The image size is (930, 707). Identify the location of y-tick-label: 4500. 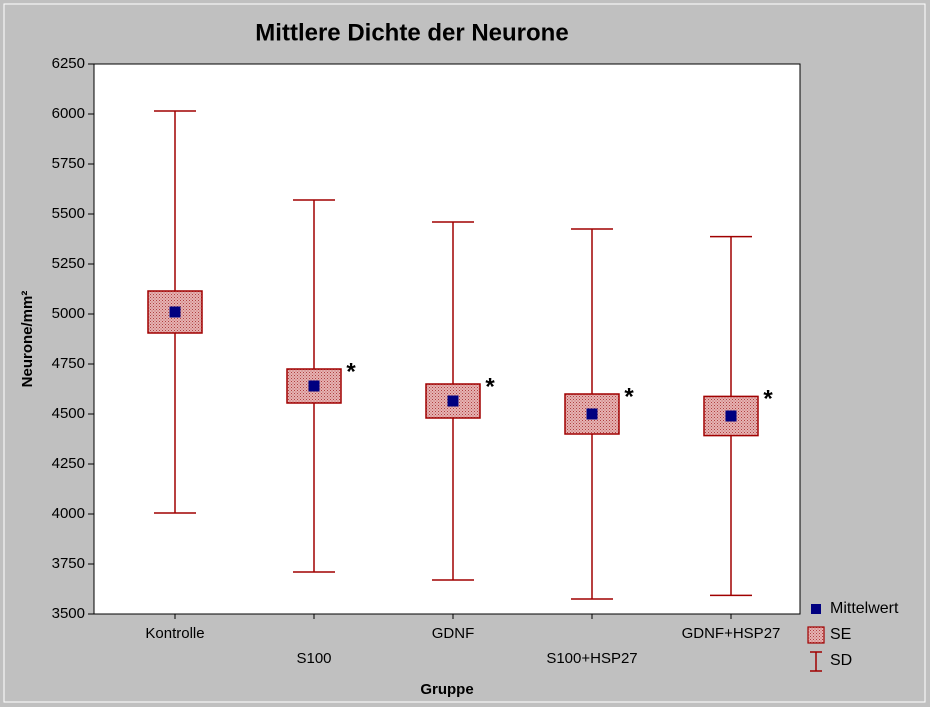
(68, 413).